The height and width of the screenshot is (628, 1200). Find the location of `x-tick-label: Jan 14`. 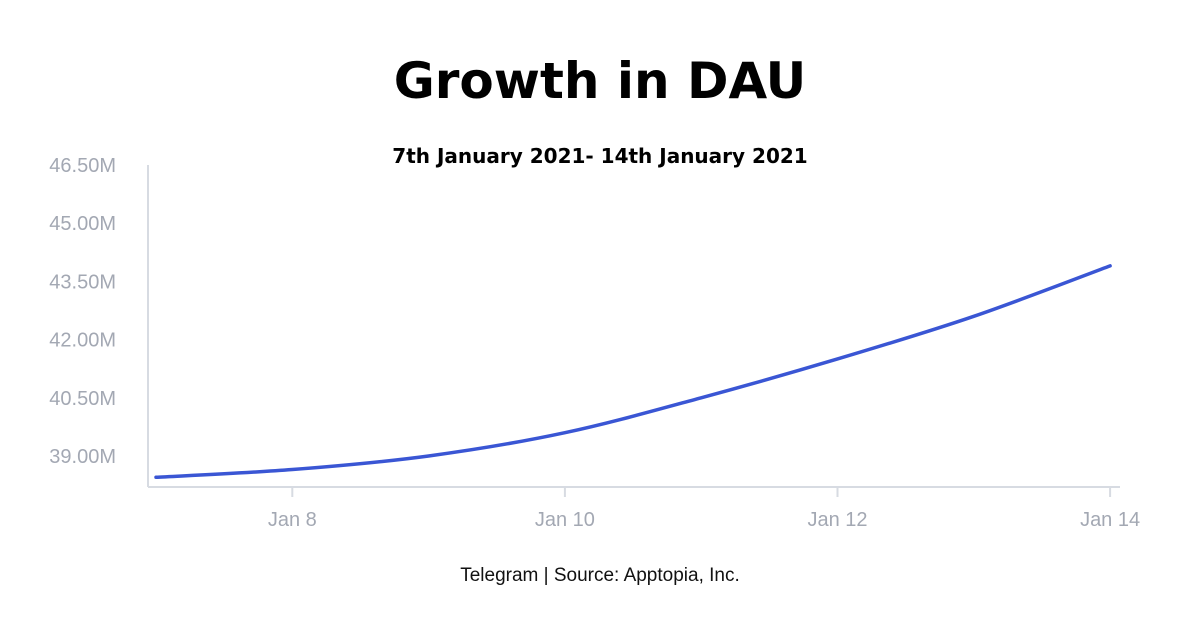

x-tick-label: Jan 14 is located at coordinates (1110, 520).